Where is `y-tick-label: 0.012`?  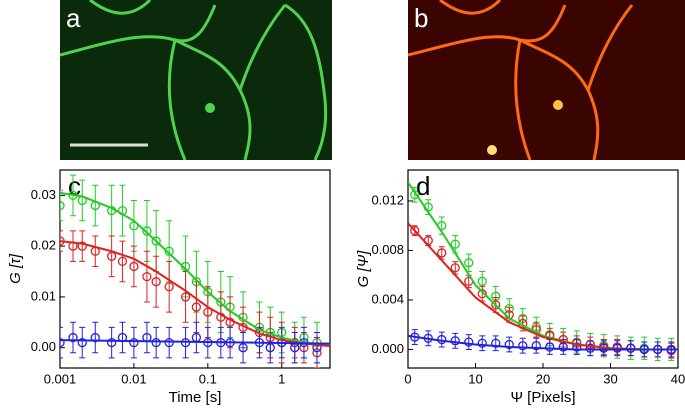
y-tick-label: 0.012 is located at coordinates (387, 199).